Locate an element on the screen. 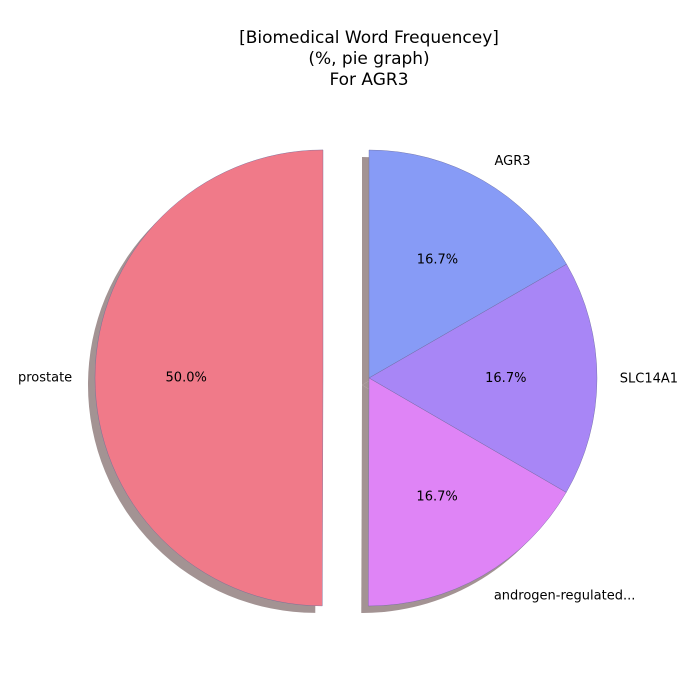  pie-slice-agr3 is located at coordinates (467, 264).